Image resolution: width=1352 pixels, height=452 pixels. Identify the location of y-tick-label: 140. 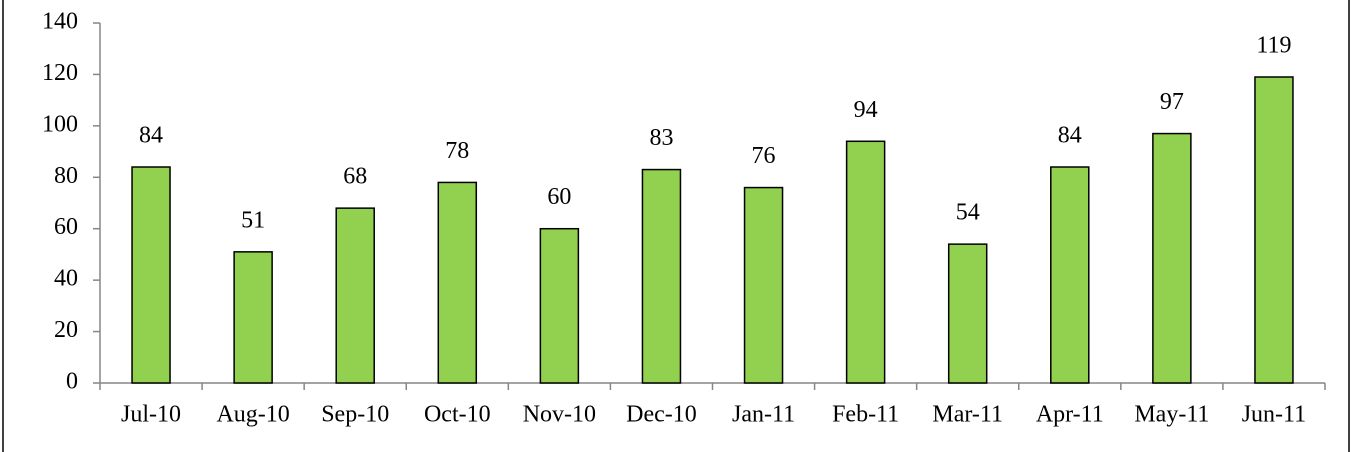
(60, 22).